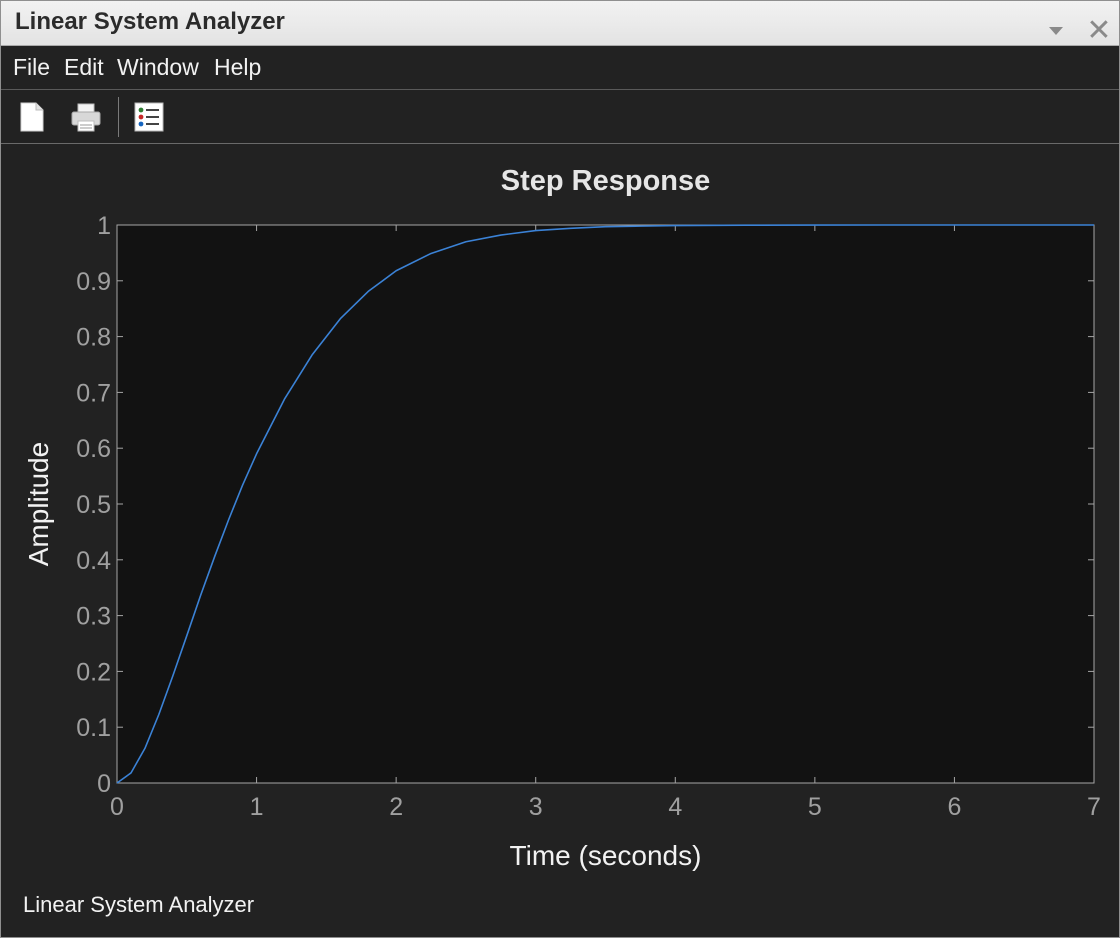 The height and width of the screenshot is (938, 1120). What do you see at coordinates (117, 807) in the screenshot?
I see `x-tick-label: 0` at bounding box center [117, 807].